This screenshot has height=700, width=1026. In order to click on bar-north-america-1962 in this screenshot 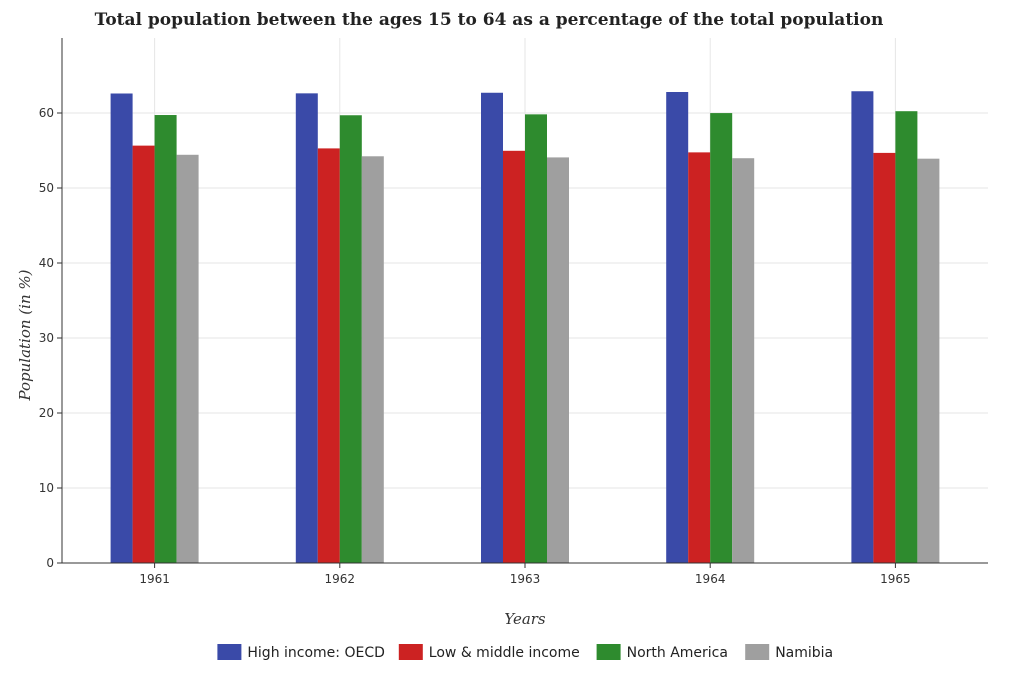, I will do `click(350, 339)`.